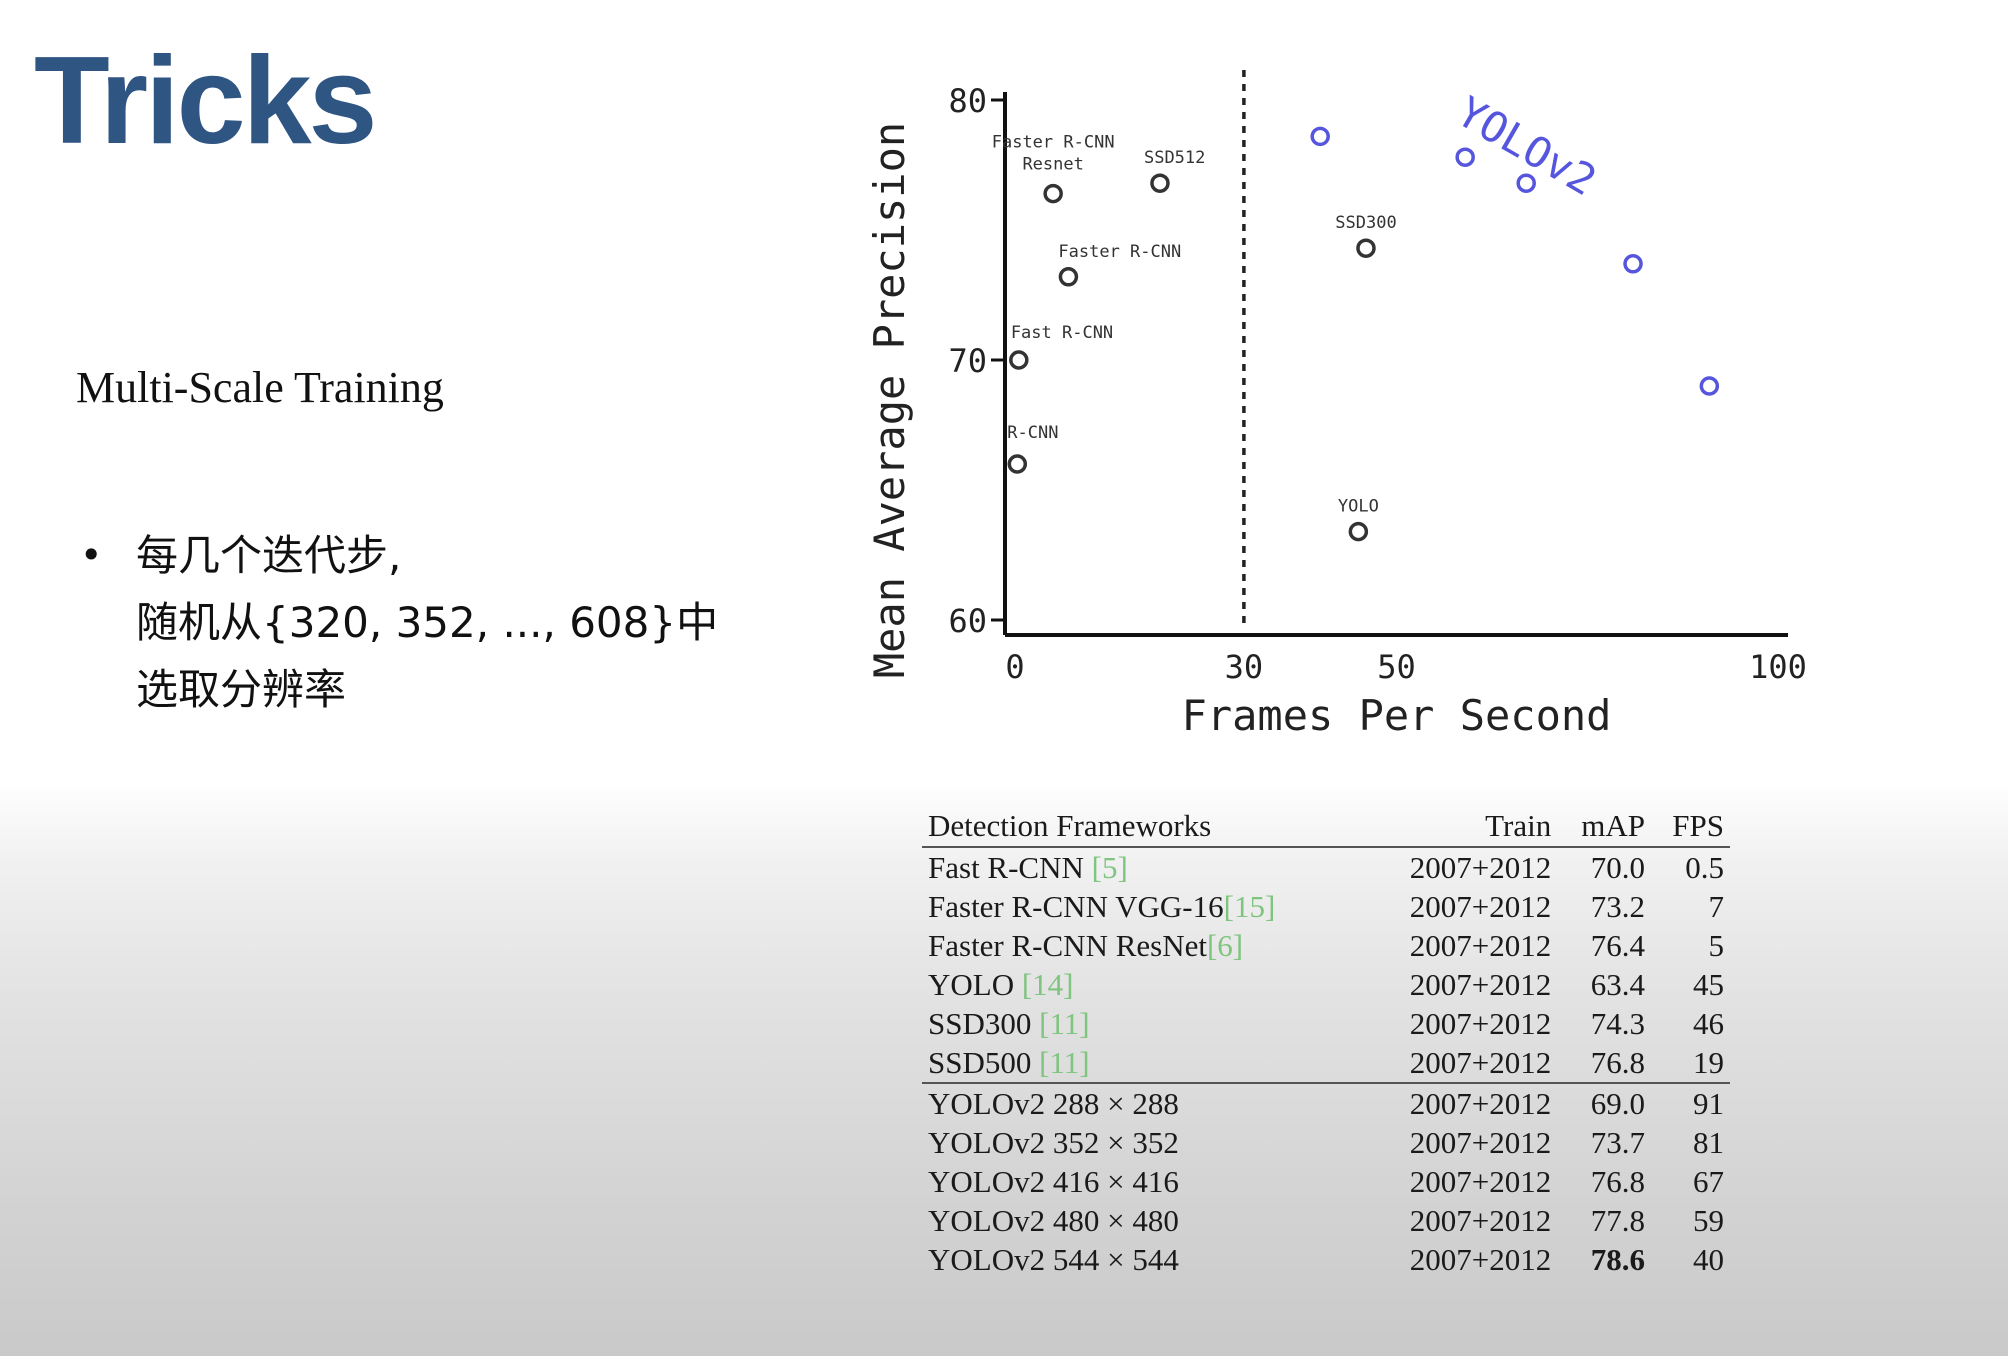 This screenshot has width=2008, height=1356. I want to click on subtitle: Multi-Scale Training, so click(260, 387).